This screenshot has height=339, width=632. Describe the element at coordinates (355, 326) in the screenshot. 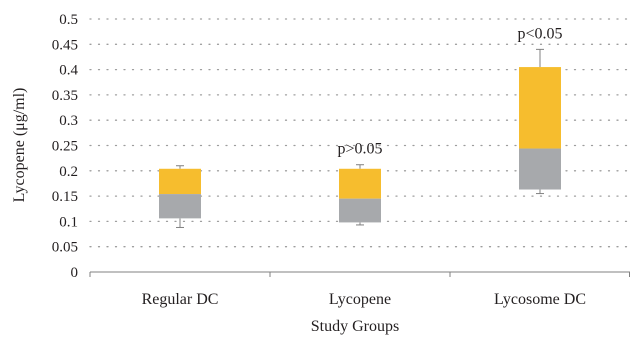

I see `x-axis-title: Study Groups` at that location.